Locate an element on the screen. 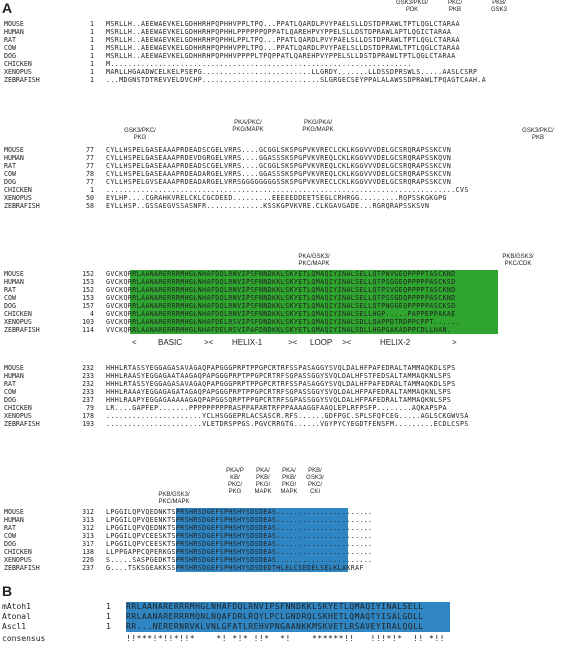  phospho-annotation: PKB/GSK3/ PKC/MAPK is located at coordinates (174, 498).